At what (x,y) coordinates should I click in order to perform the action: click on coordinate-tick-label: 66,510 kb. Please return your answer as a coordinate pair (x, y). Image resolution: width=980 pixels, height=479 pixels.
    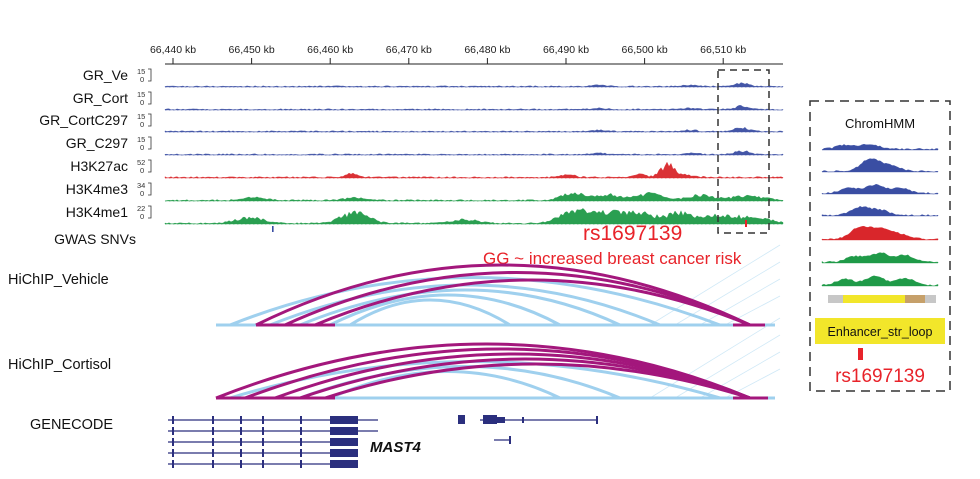
    Looking at the image, I should click on (723, 50).